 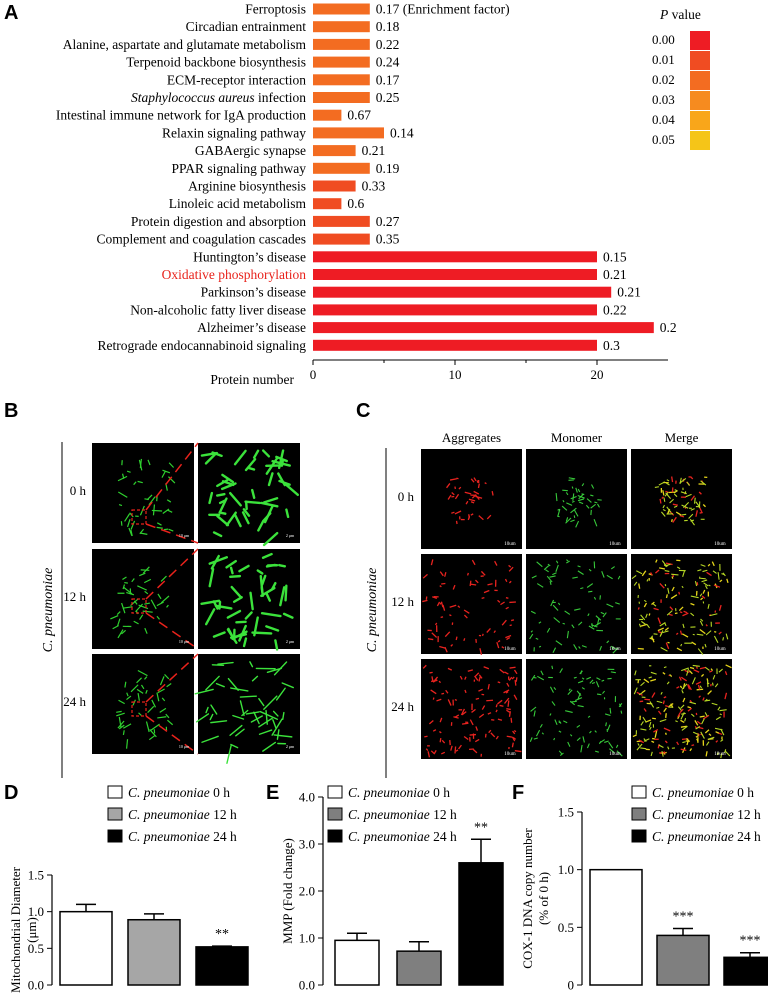 I want to click on column-header: Merge, so click(x=682, y=437).